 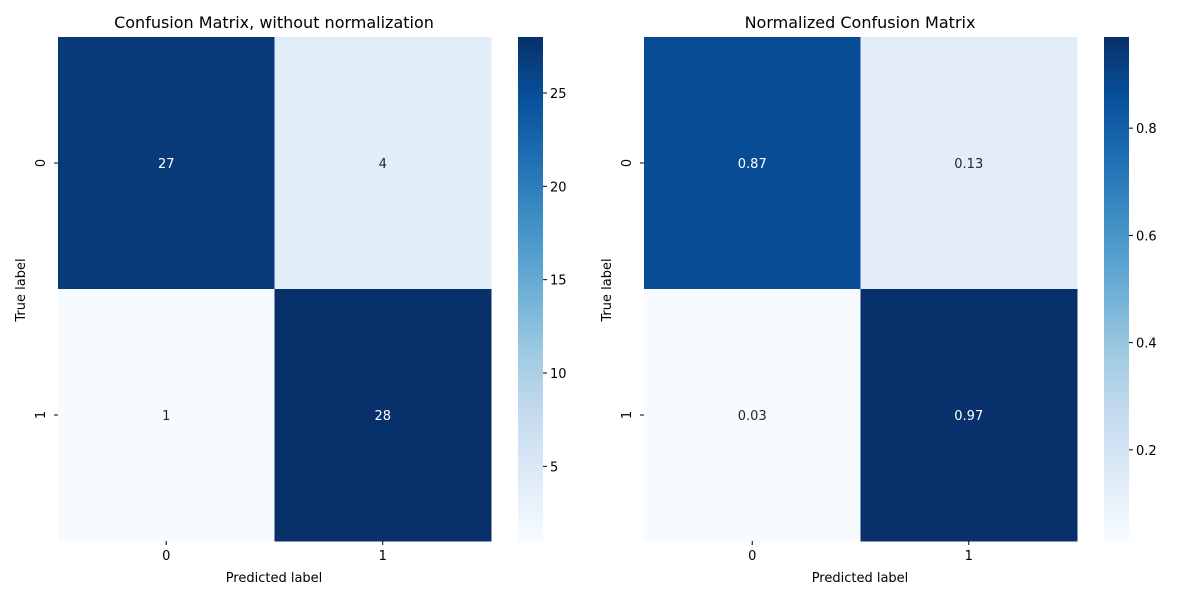 What do you see at coordinates (1146, 236) in the screenshot?
I see `colorbar-tick-label: 0.6` at bounding box center [1146, 236].